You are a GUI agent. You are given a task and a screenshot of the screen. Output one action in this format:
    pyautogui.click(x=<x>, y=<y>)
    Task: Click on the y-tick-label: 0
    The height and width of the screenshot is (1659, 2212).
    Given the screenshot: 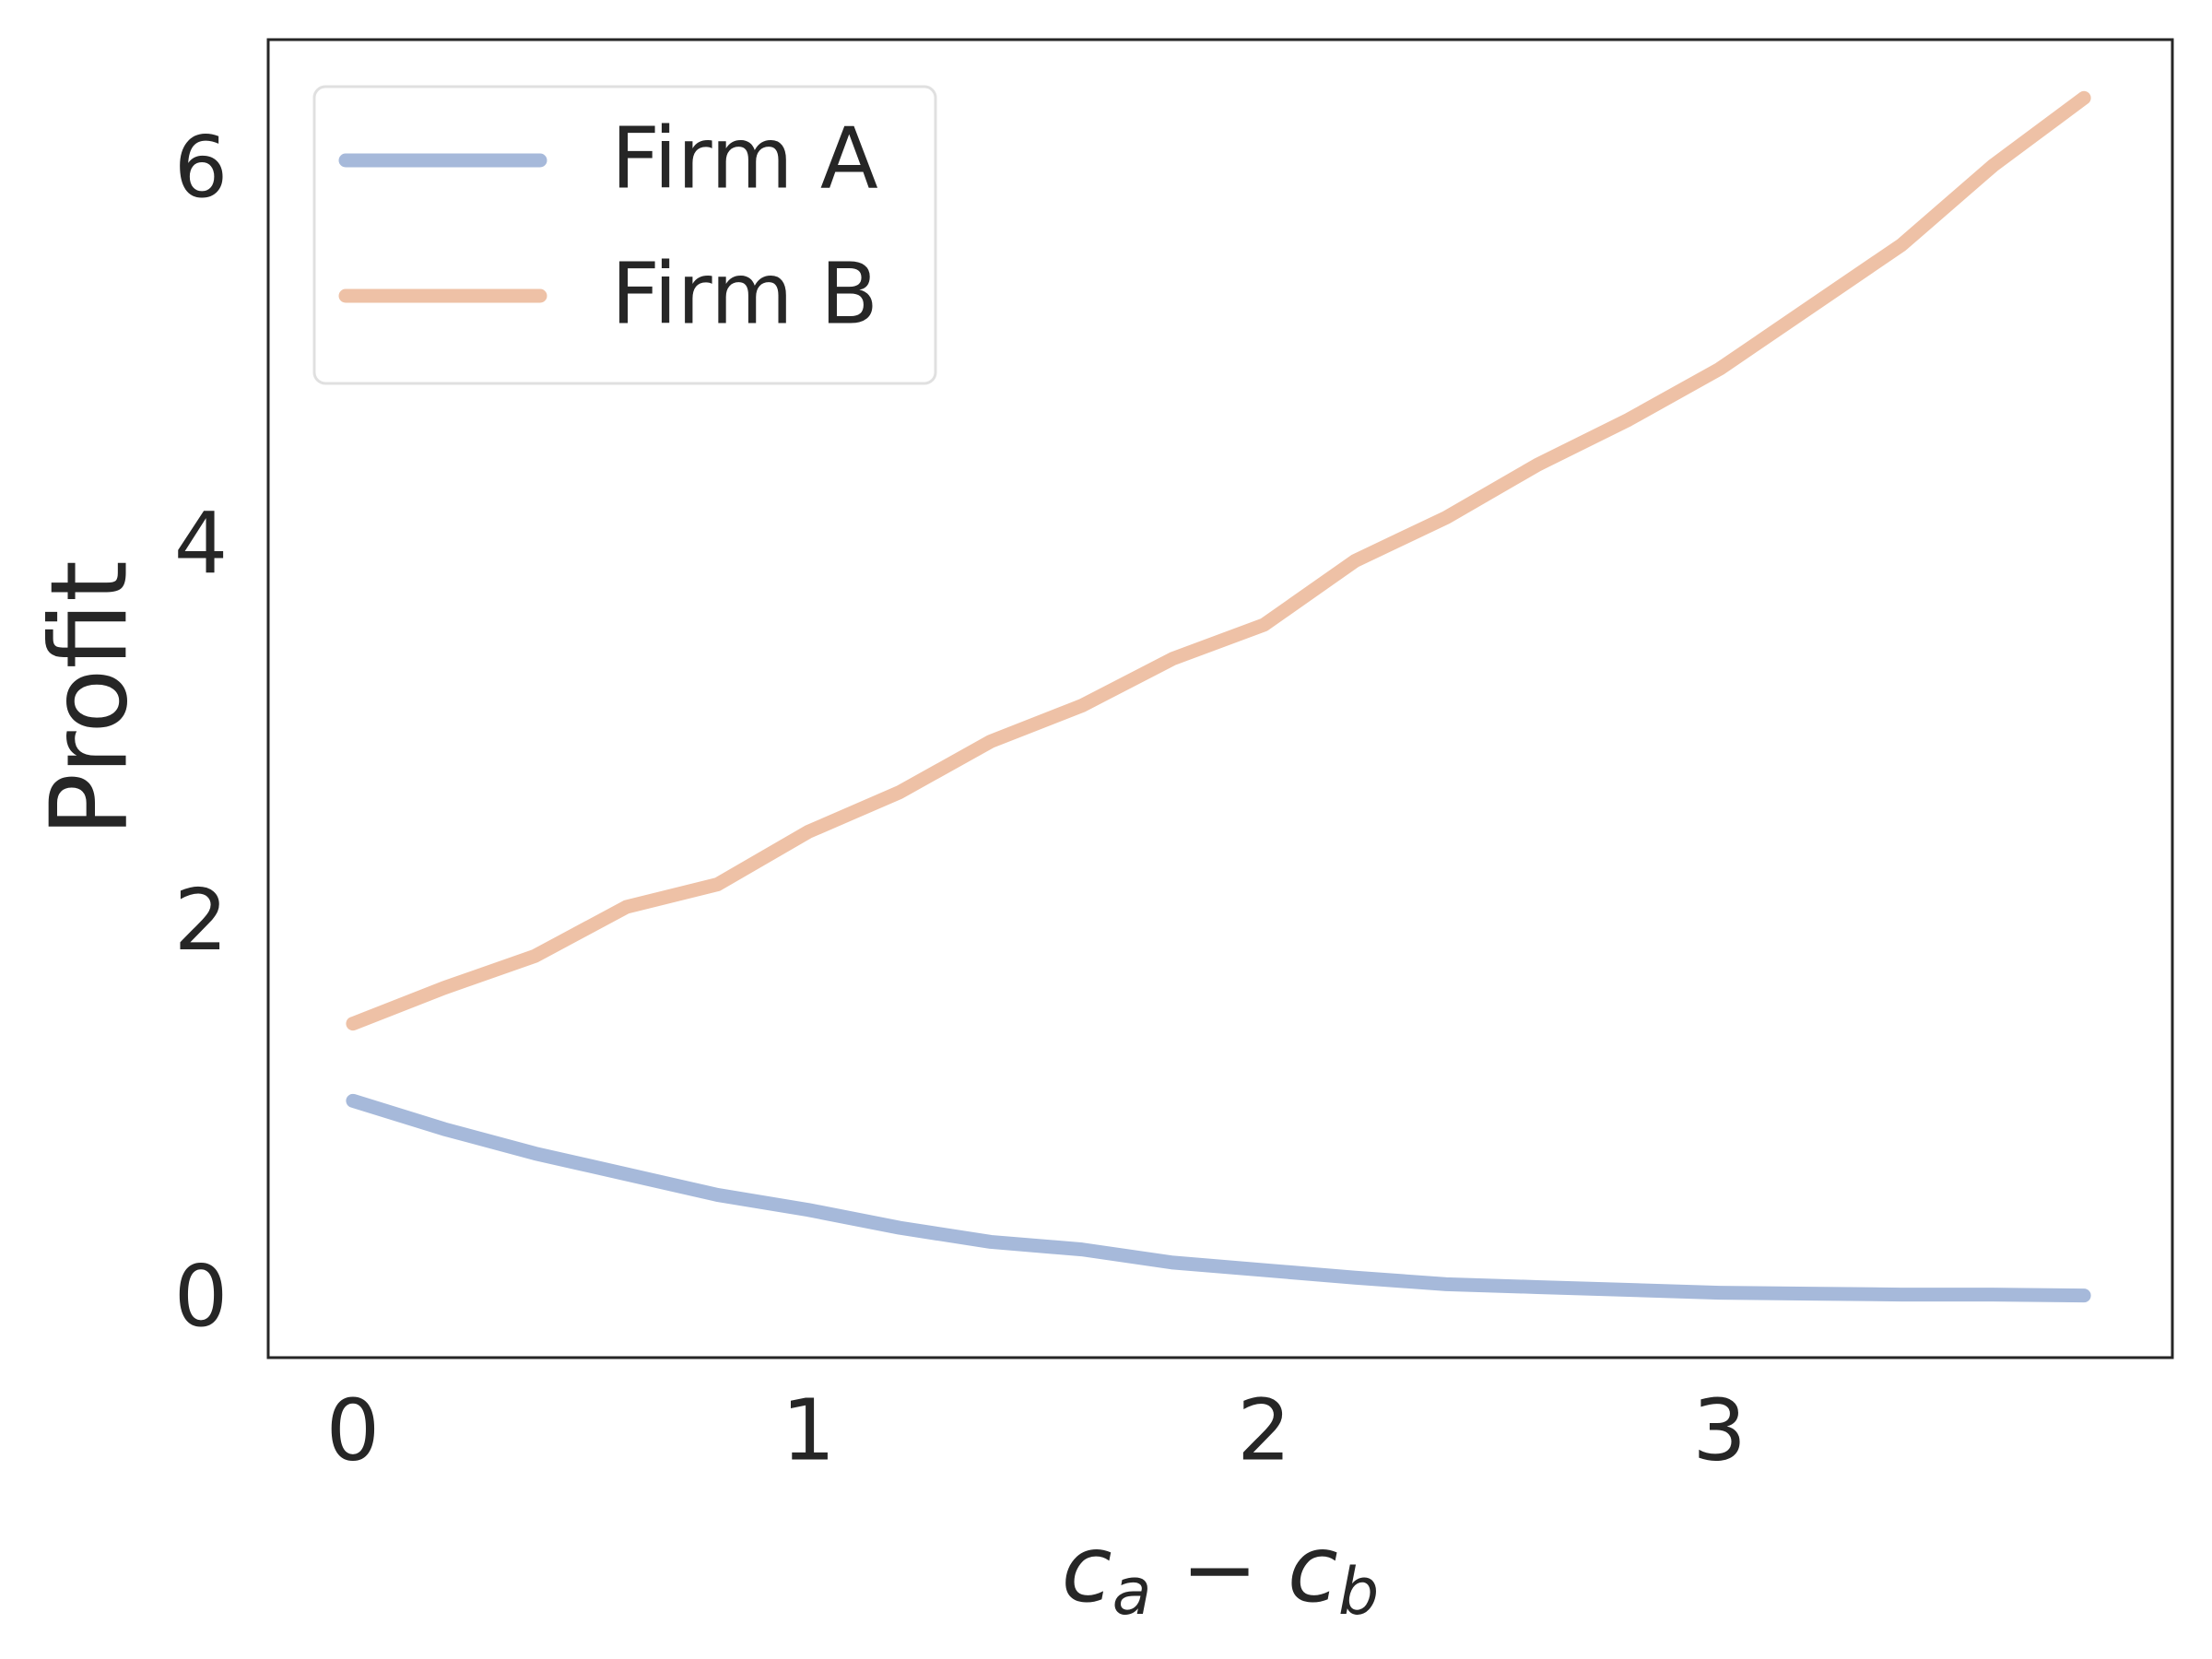 What is the action you would take?
    pyautogui.click(x=201, y=1296)
    